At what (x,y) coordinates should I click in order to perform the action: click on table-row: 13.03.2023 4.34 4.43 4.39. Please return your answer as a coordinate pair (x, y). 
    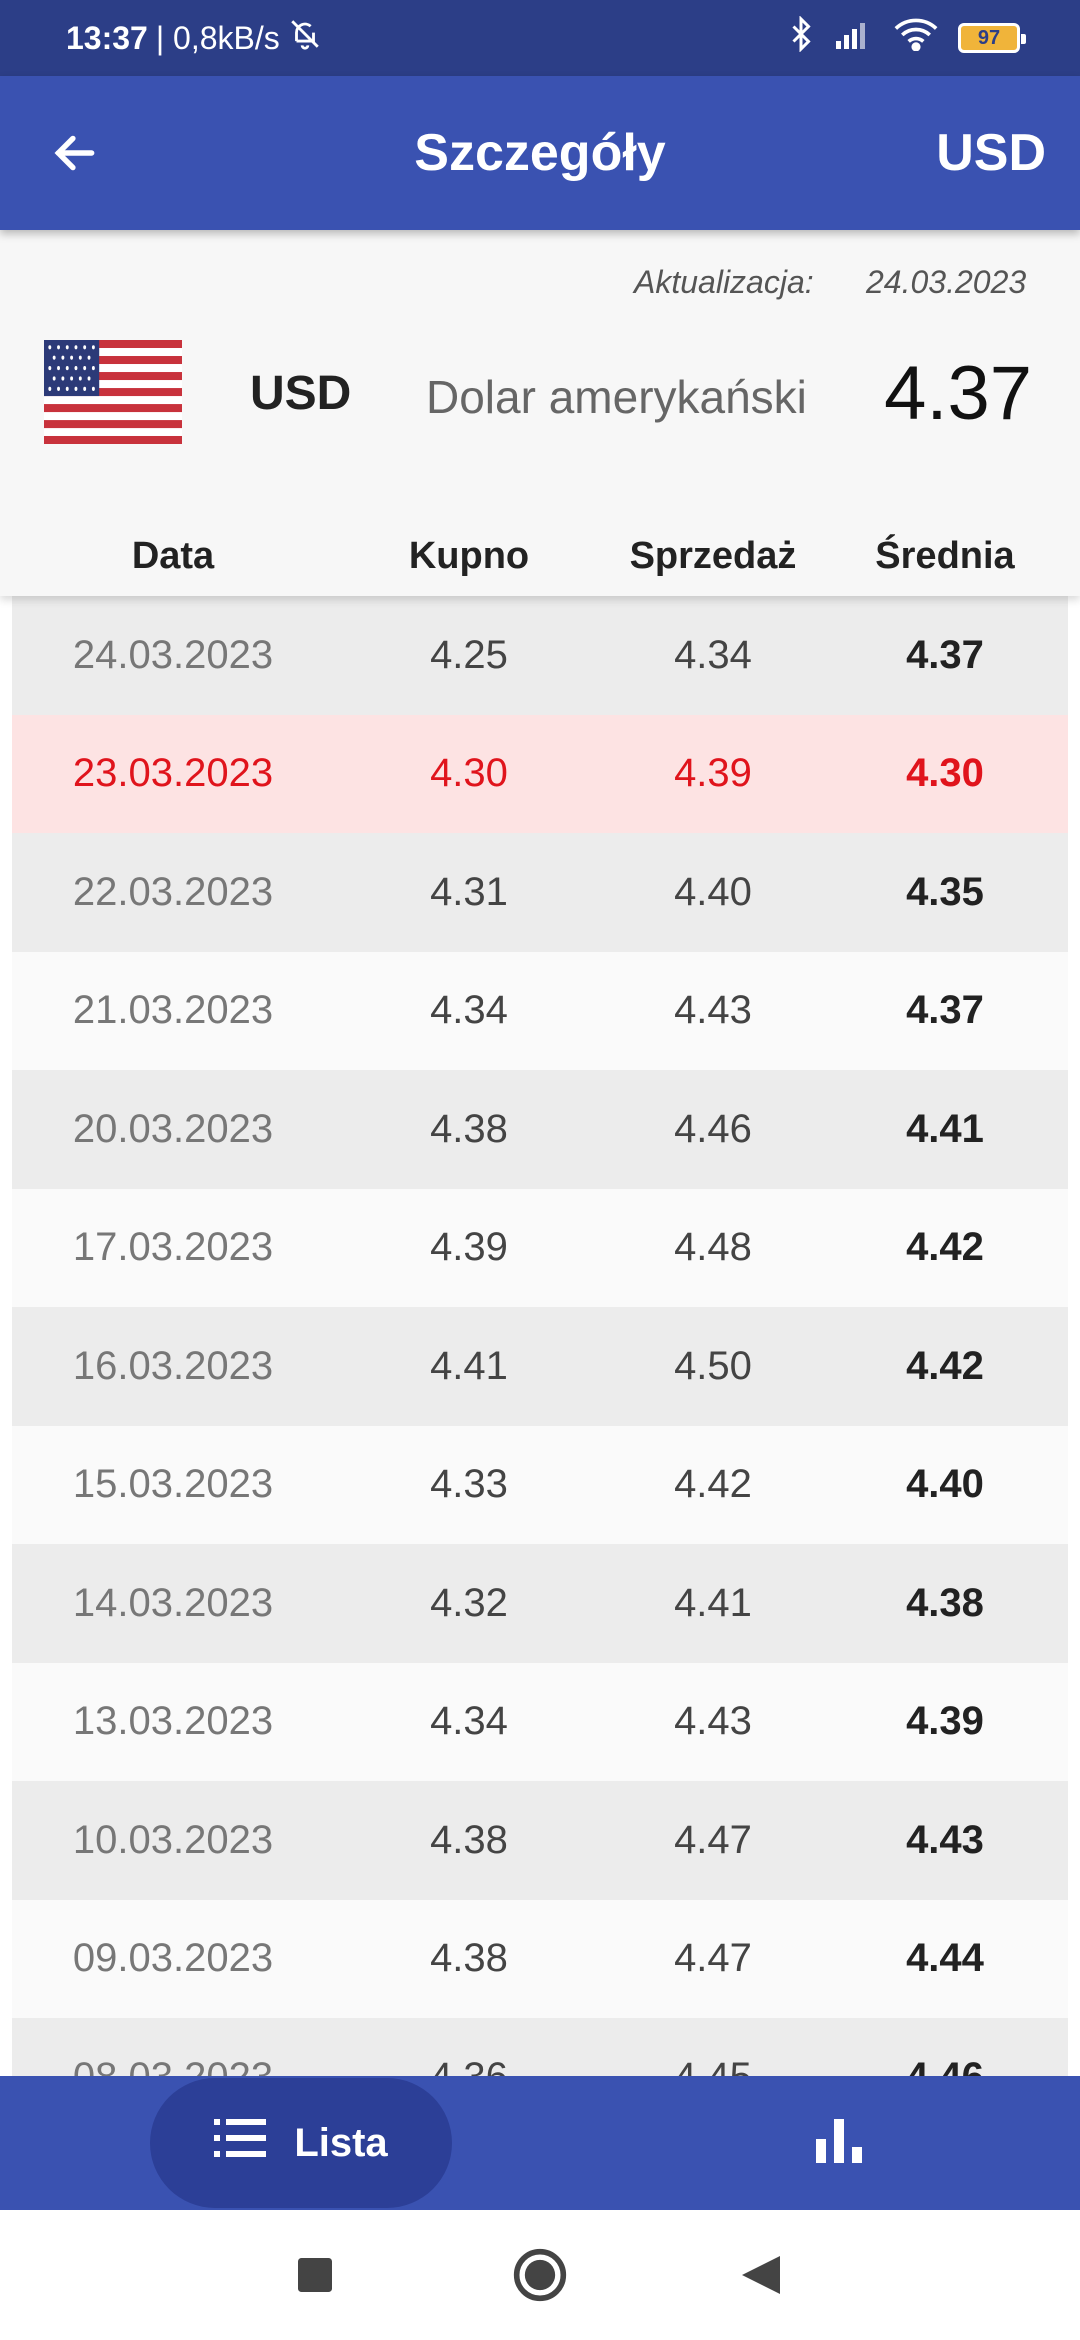
    Looking at the image, I should click on (540, 1721).